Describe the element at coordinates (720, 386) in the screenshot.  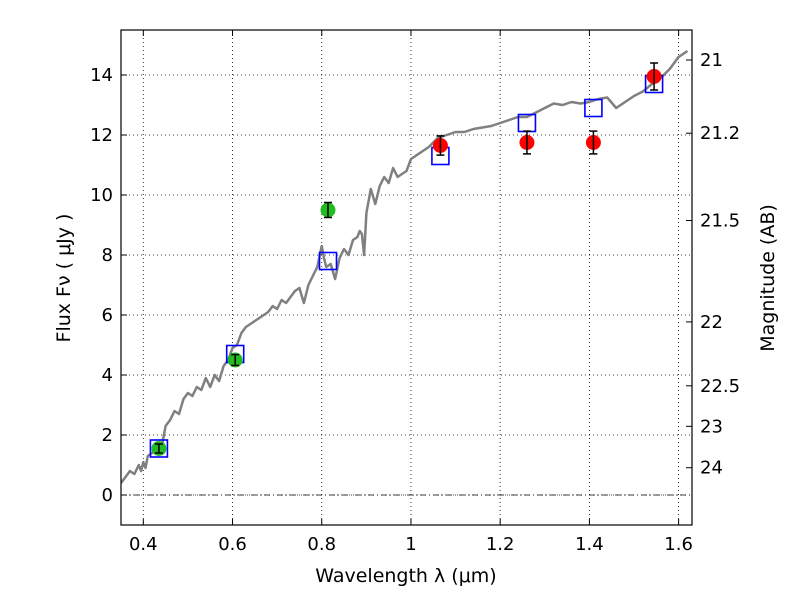
I see `mag-tick-label: 22.5` at that location.